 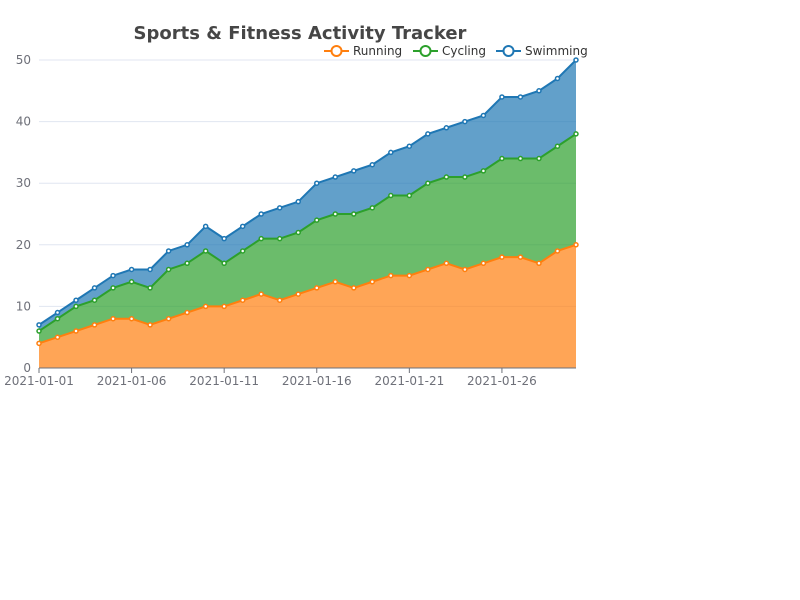 I want to click on y-tick-label: 0, so click(x=27, y=368).